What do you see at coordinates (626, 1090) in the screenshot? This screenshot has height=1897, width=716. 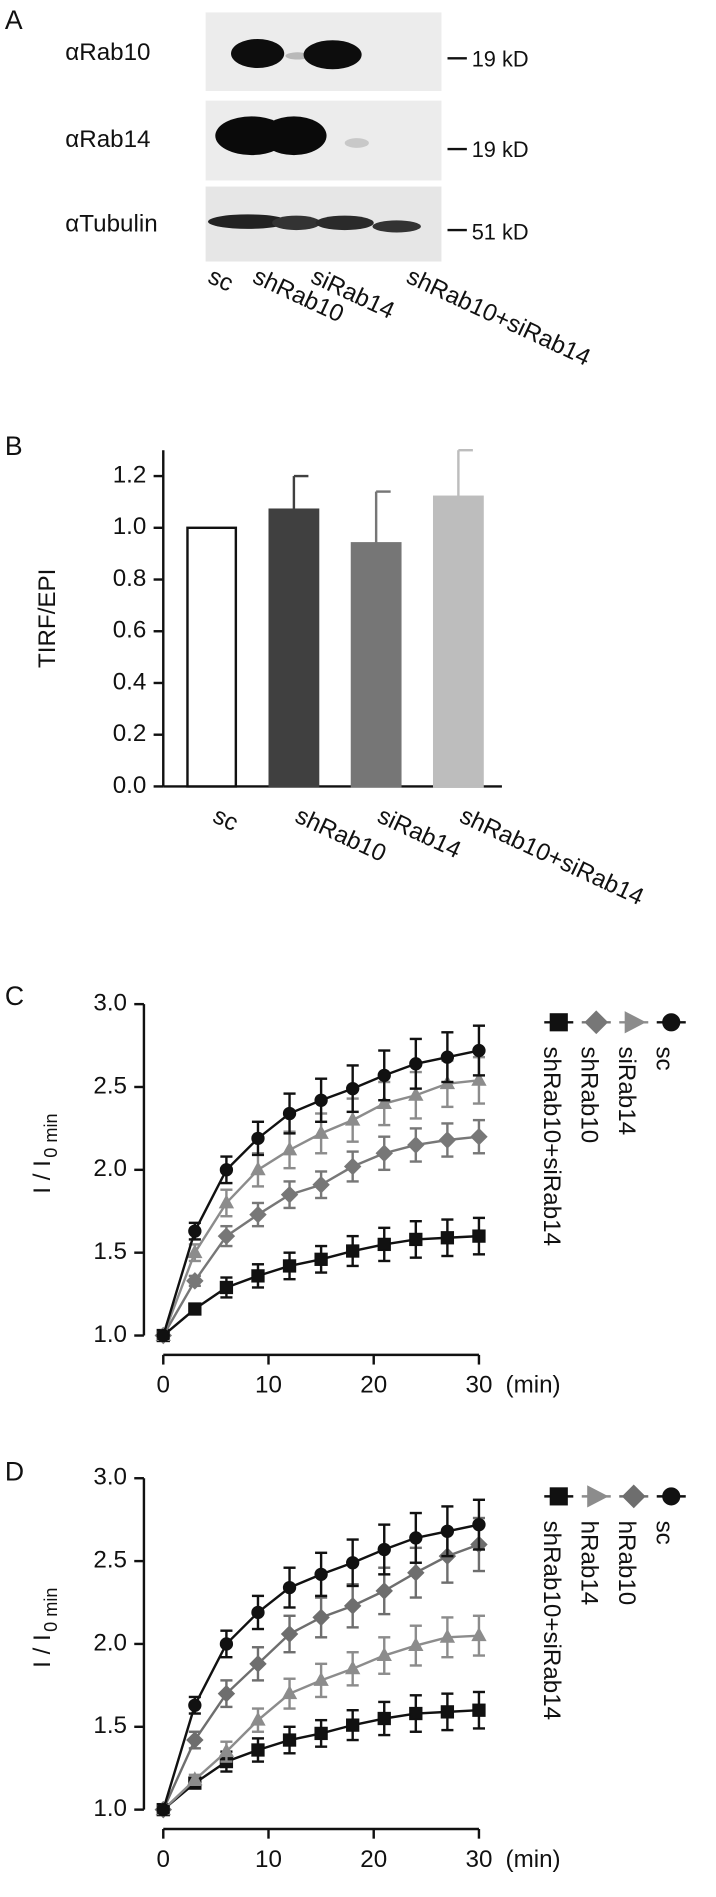 I see `legend-label: siRab14` at bounding box center [626, 1090].